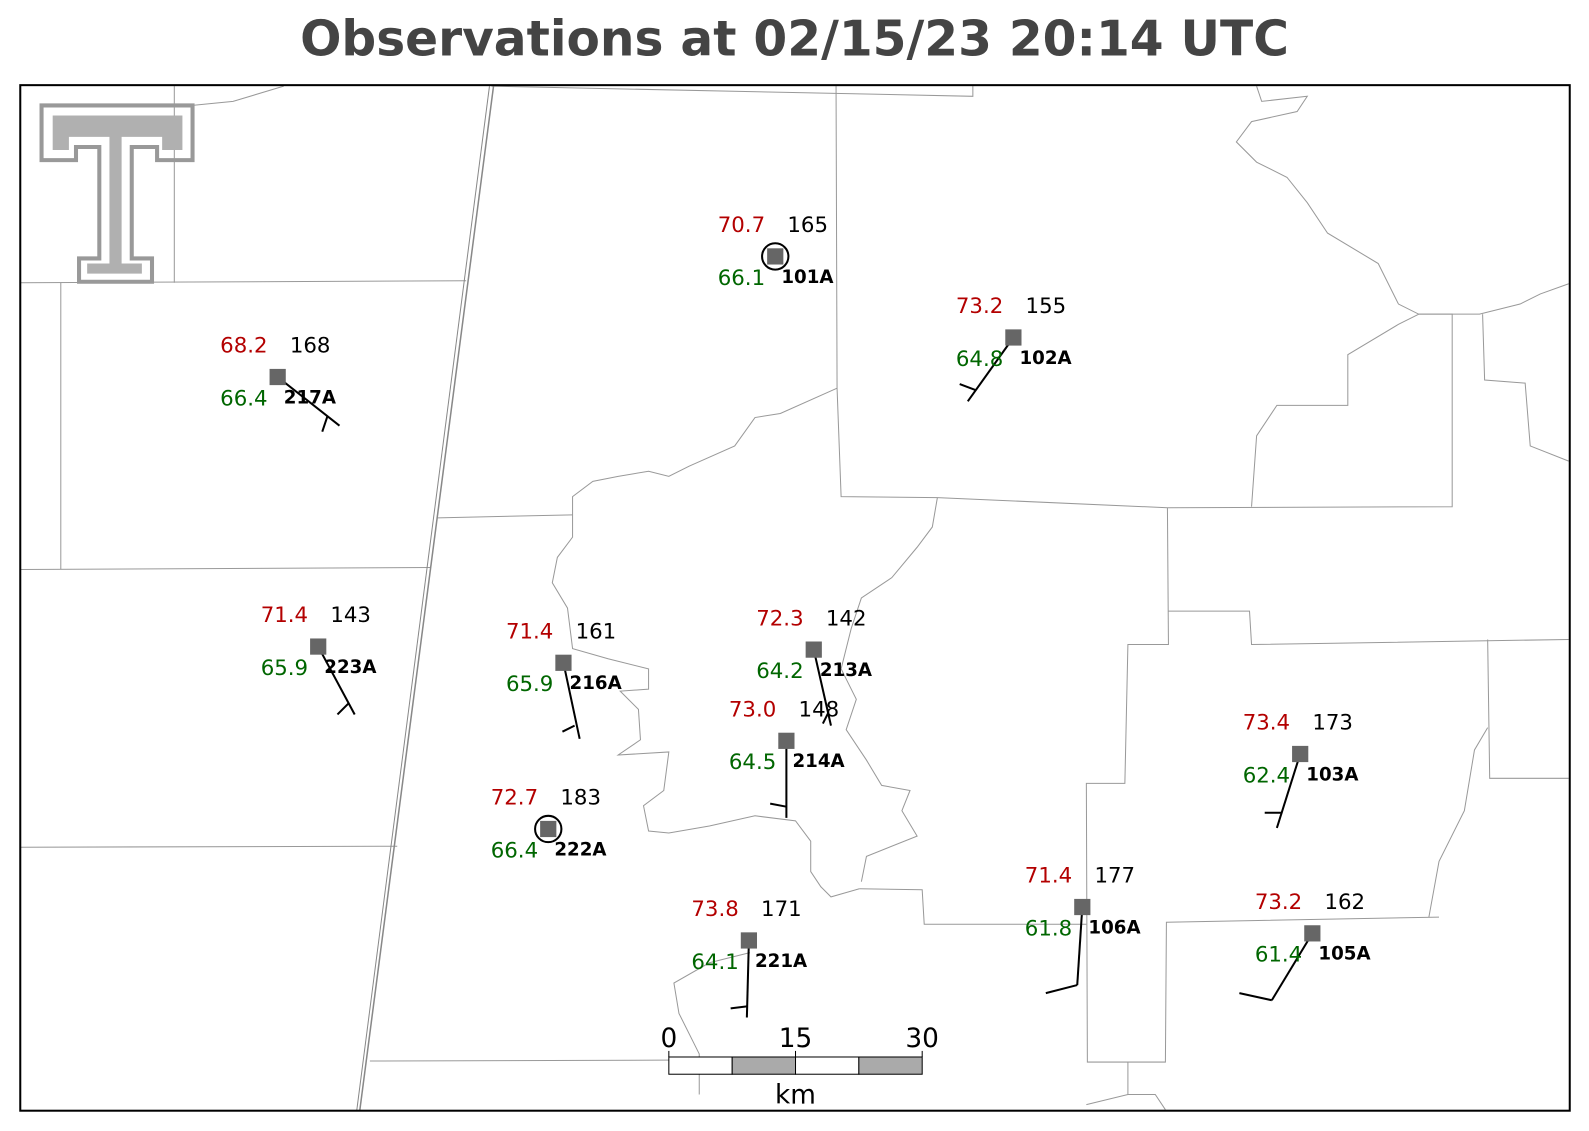  Describe the element at coordinates (117, 193) in the screenshot. I see `logo` at that location.